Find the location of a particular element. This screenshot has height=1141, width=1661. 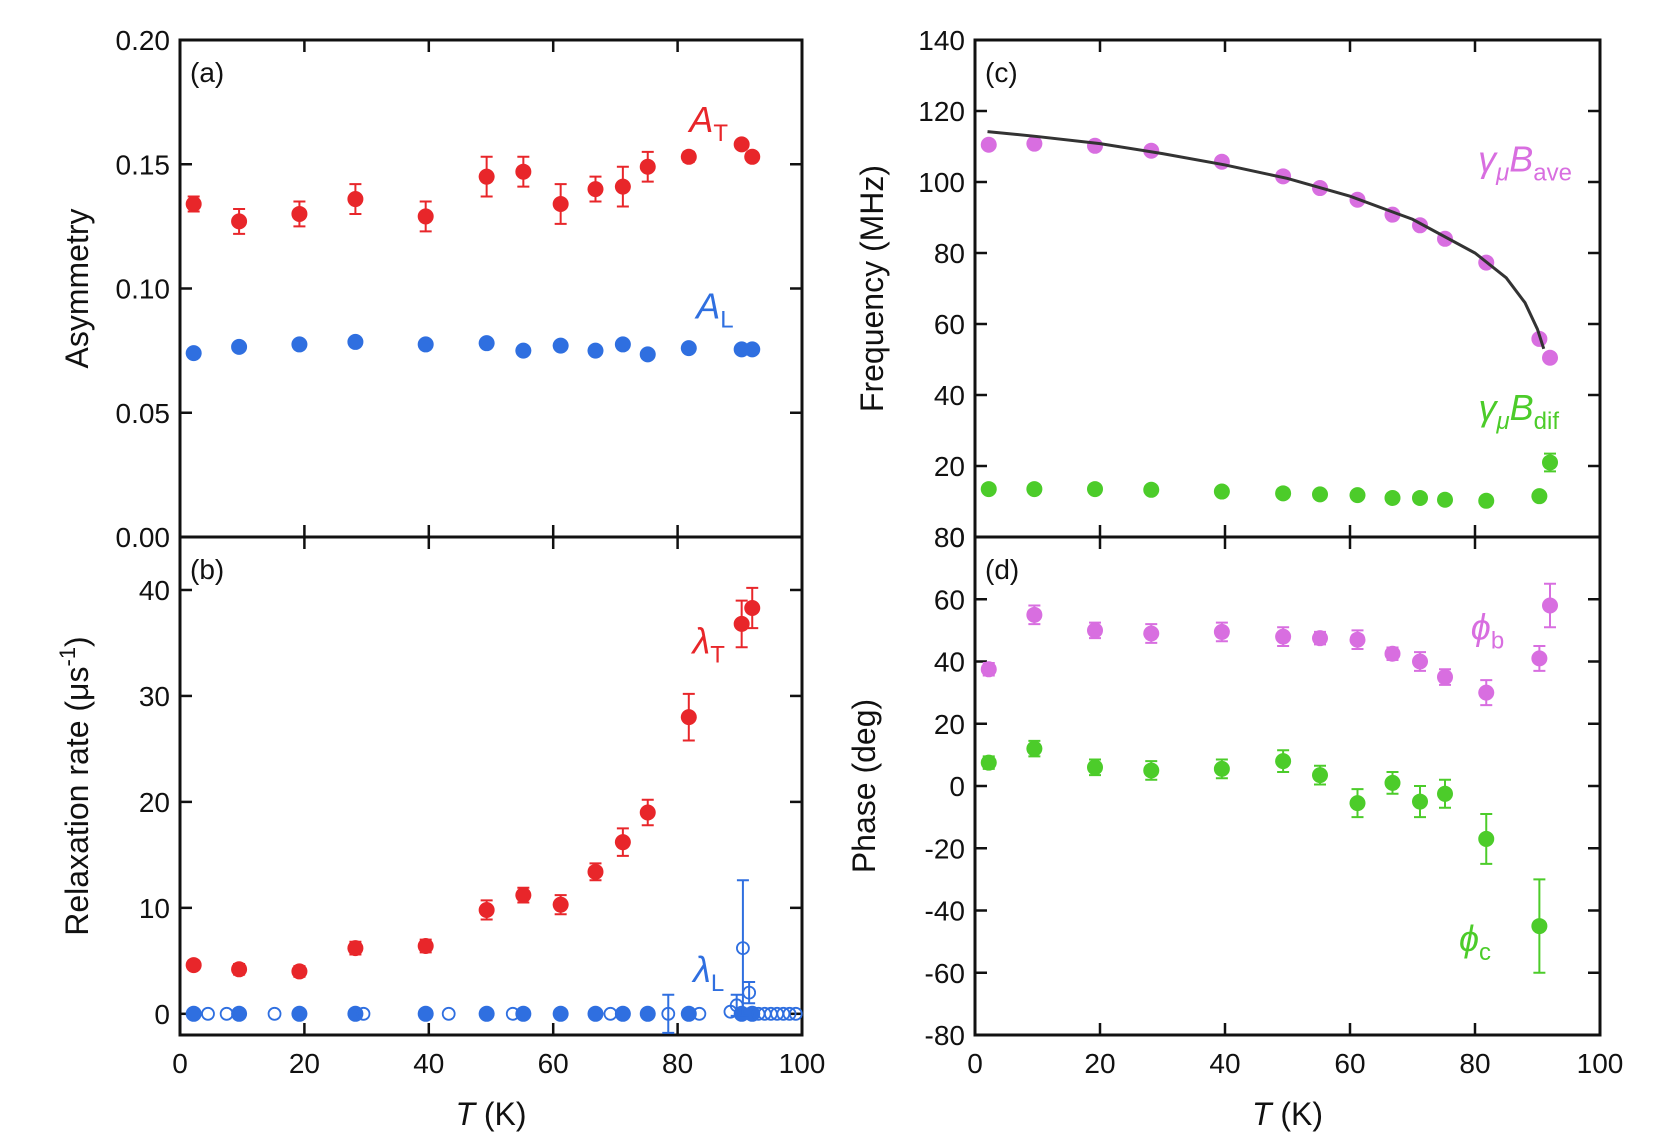

x-axis-label: T (K) is located at coordinates (1287, 1114).